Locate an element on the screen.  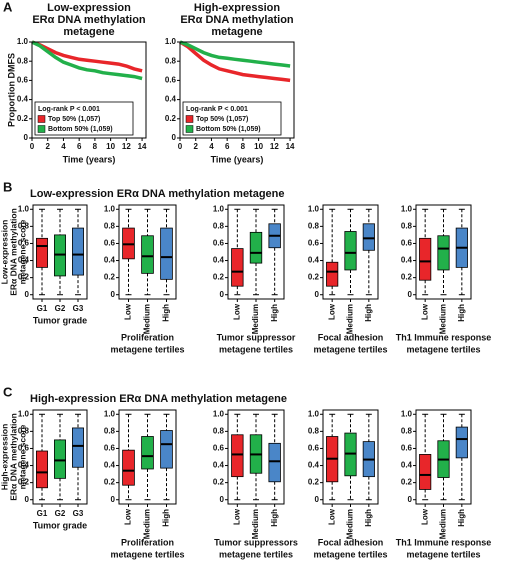
x-axis-label: Tumor suppressors is located at coordinates (256, 542).